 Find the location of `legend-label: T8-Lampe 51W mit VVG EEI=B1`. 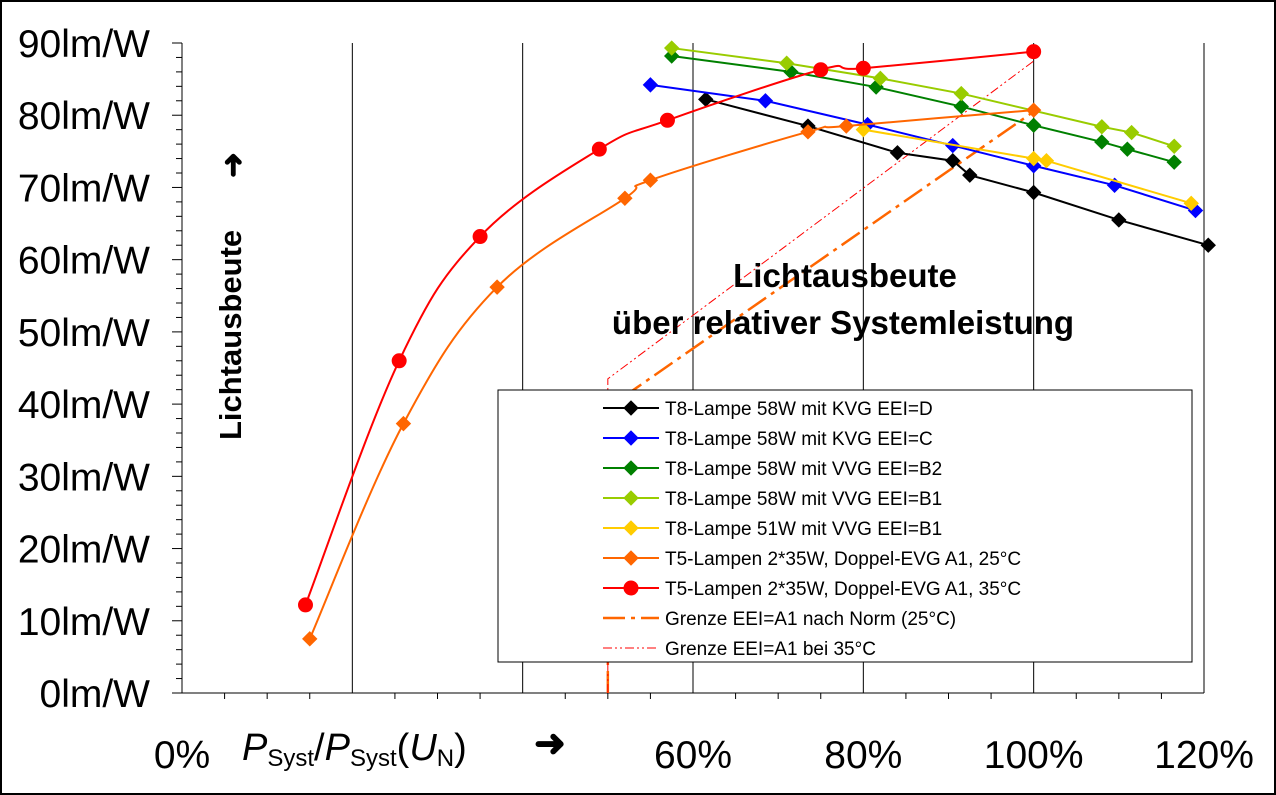

legend-label: T8-Lampe 51W mit VVG EEI=B1 is located at coordinates (803, 529).